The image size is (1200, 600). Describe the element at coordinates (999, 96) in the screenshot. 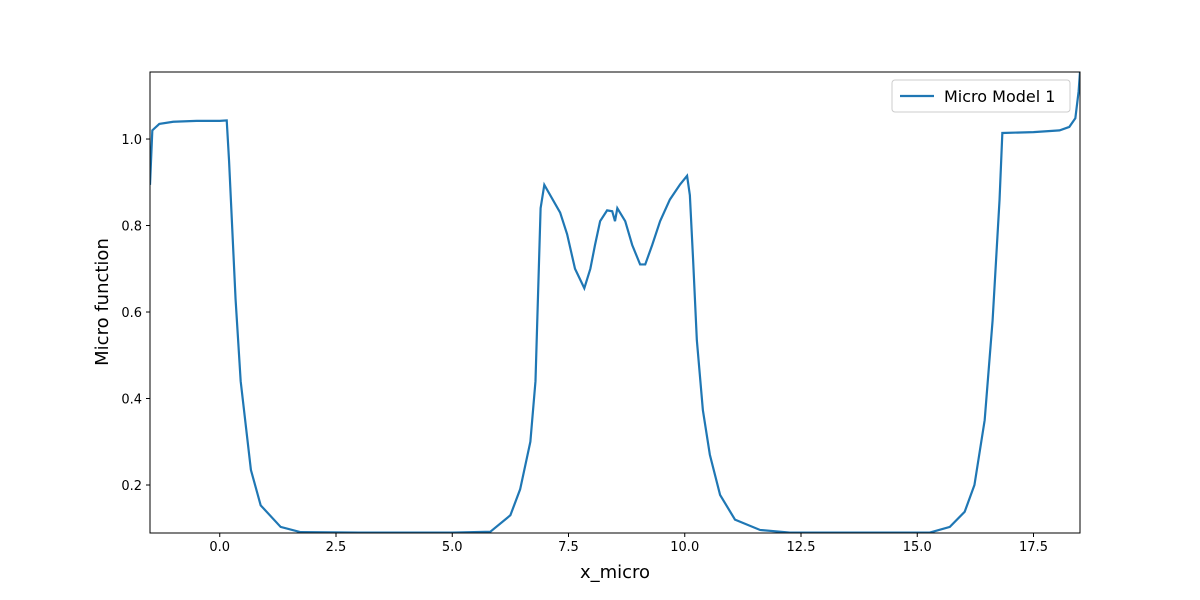

I see `legend-label: Micro Model 1` at that location.